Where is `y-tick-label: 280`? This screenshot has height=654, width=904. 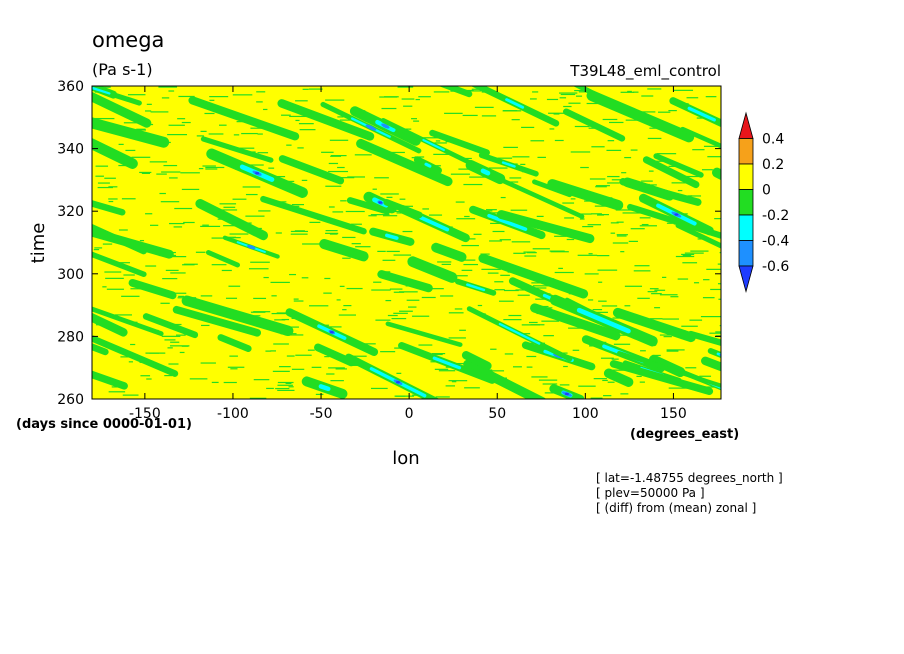
y-tick-label: 280 is located at coordinates (70, 337).